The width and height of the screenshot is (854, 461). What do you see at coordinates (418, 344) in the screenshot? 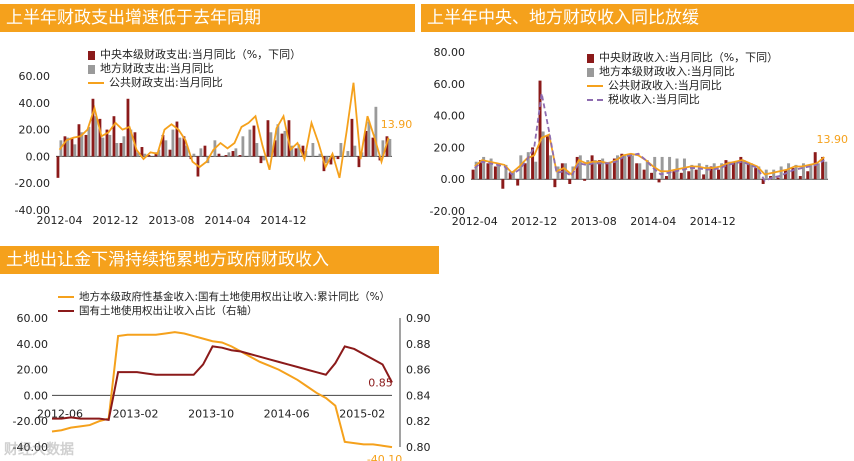
I see `y2-tick-label: 0.88` at bounding box center [418, 344].